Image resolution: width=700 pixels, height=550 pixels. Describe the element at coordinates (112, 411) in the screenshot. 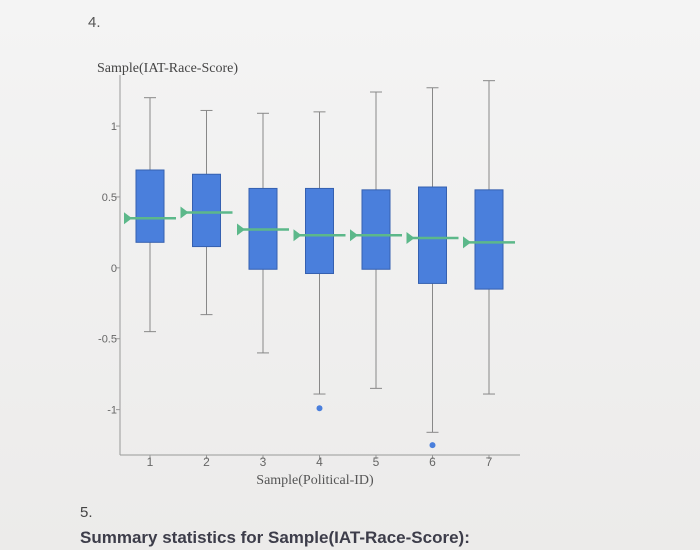

I see `y-tick-label: -1` at that location.